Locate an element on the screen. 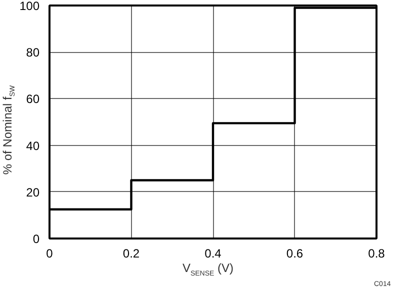  x-axis-title: V$_{SENSE}$ (V) is located at coordinates (208, 270).